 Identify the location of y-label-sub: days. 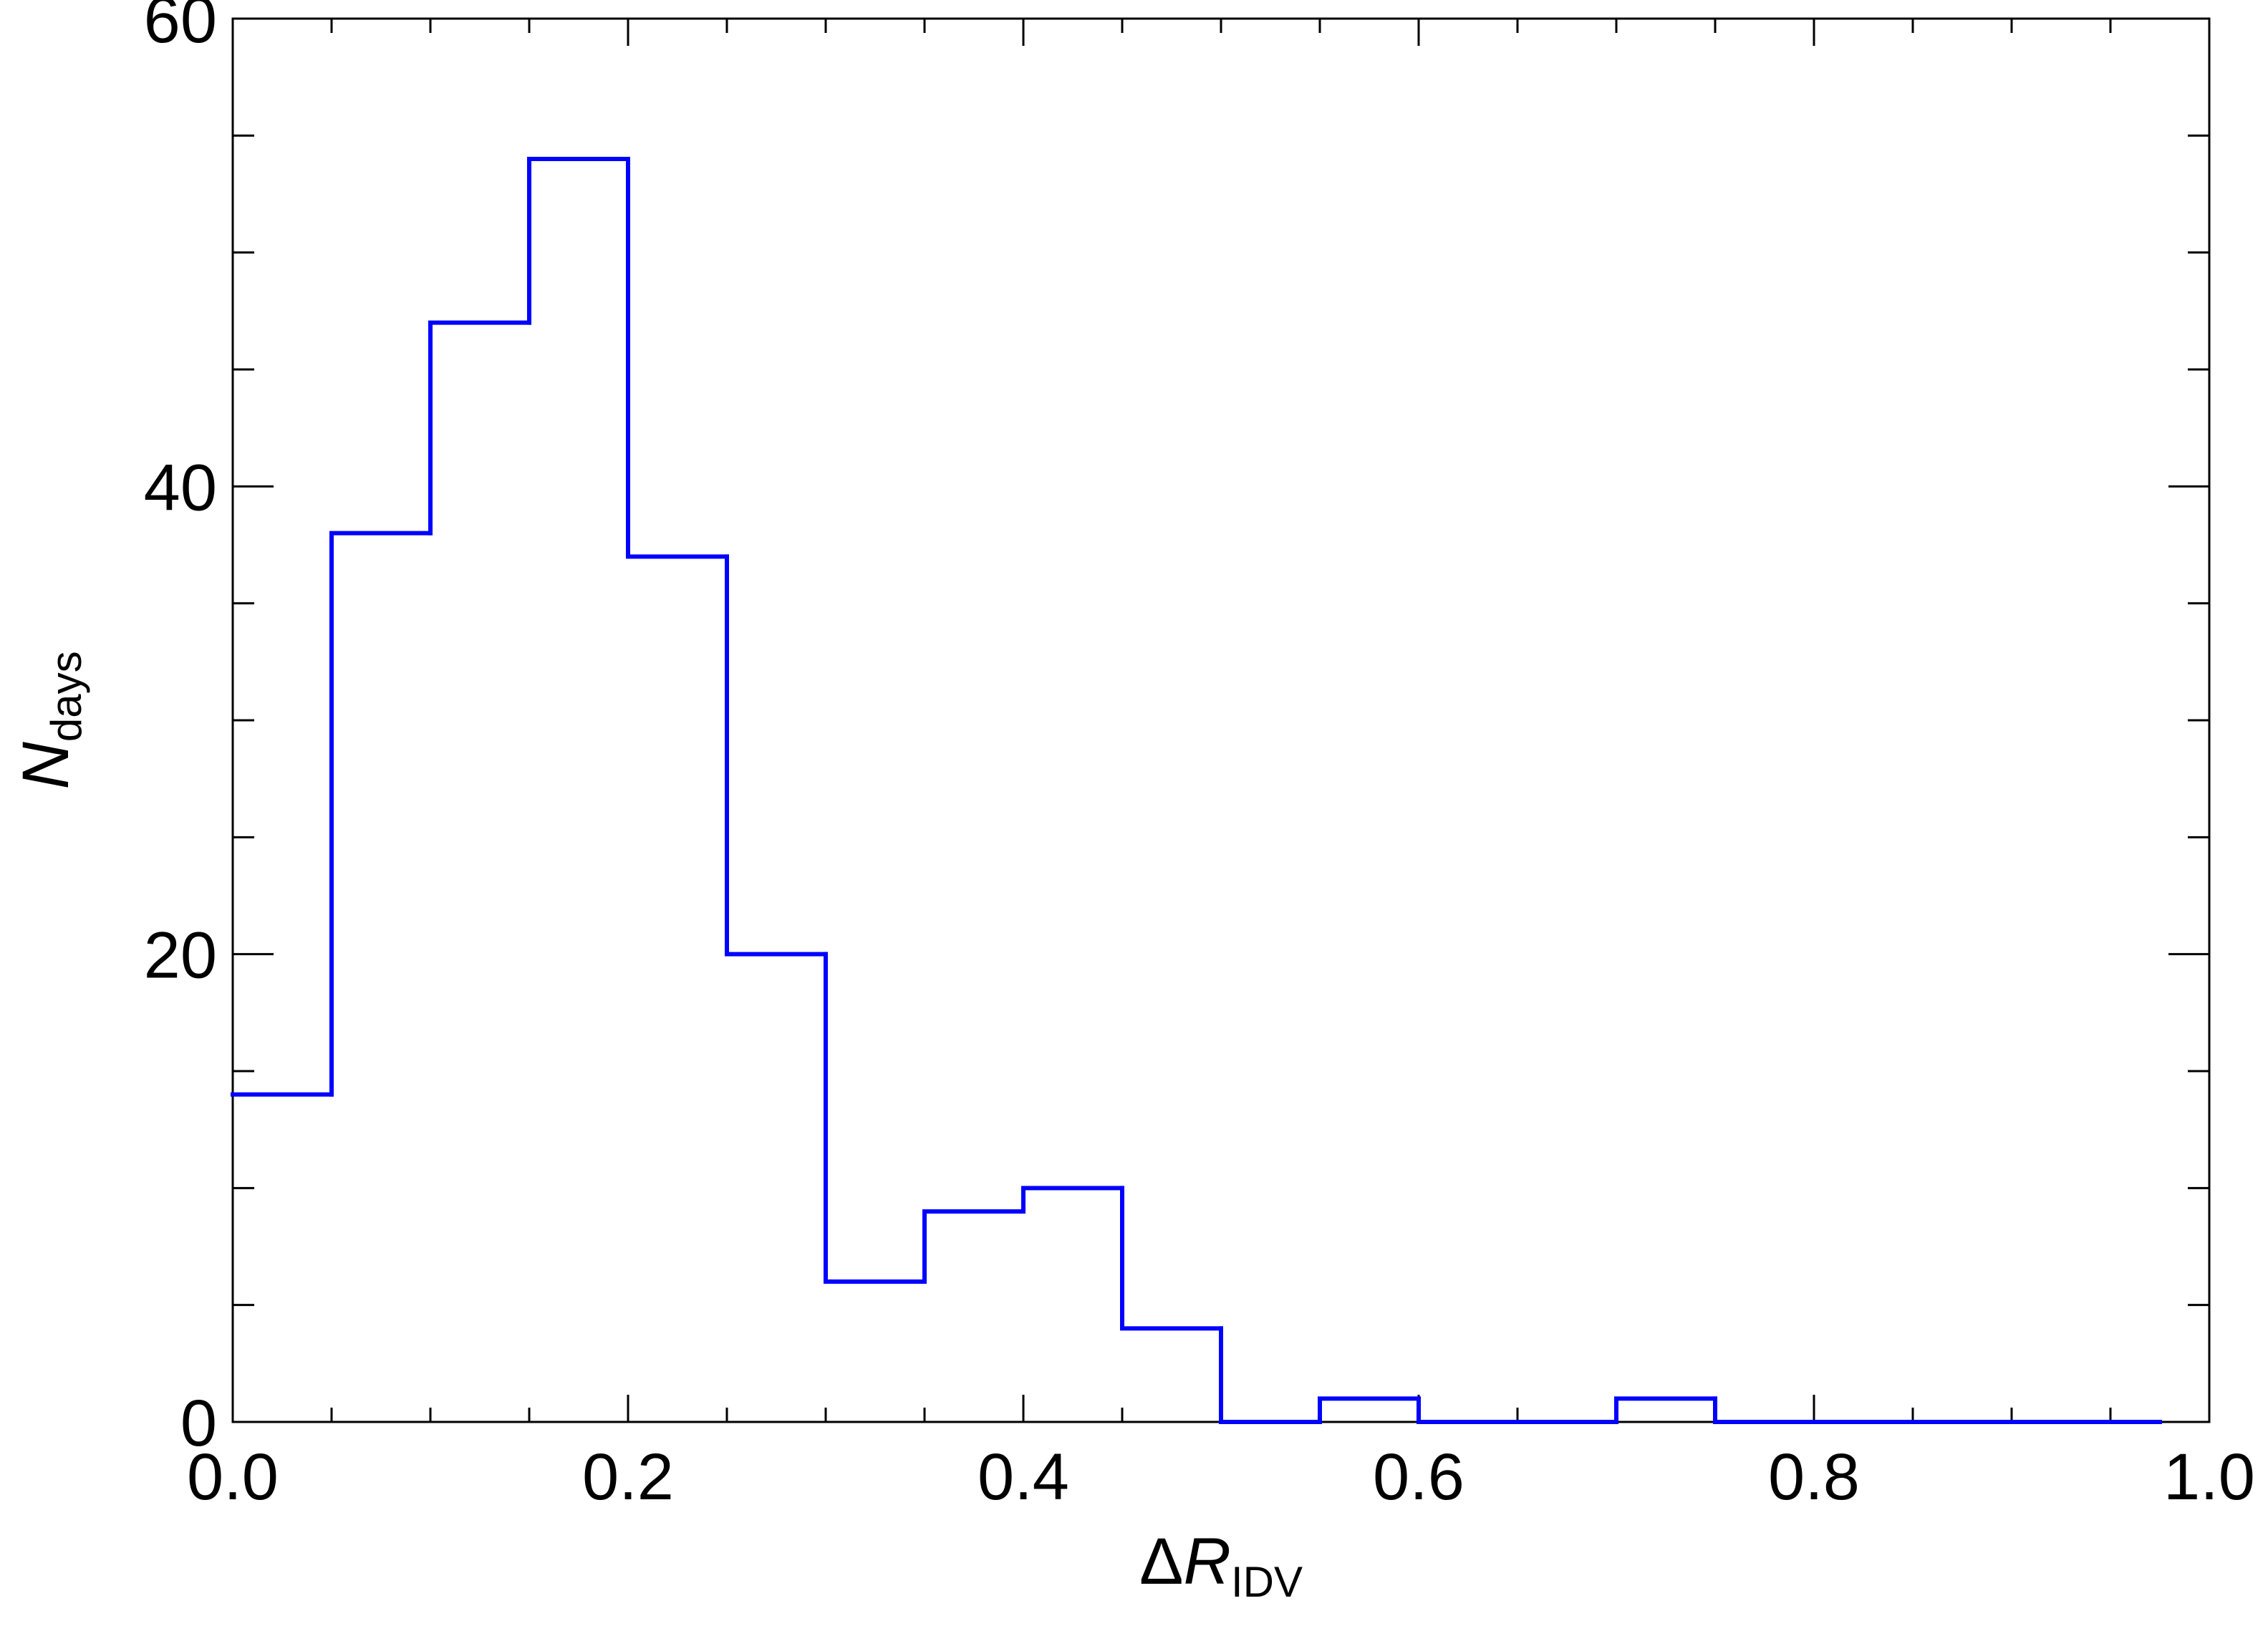
(66, 696).